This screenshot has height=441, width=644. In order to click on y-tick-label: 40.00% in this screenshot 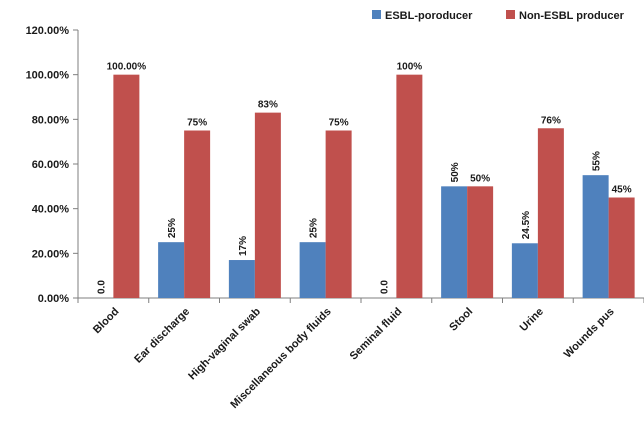, I will do `click(51, 210)`.